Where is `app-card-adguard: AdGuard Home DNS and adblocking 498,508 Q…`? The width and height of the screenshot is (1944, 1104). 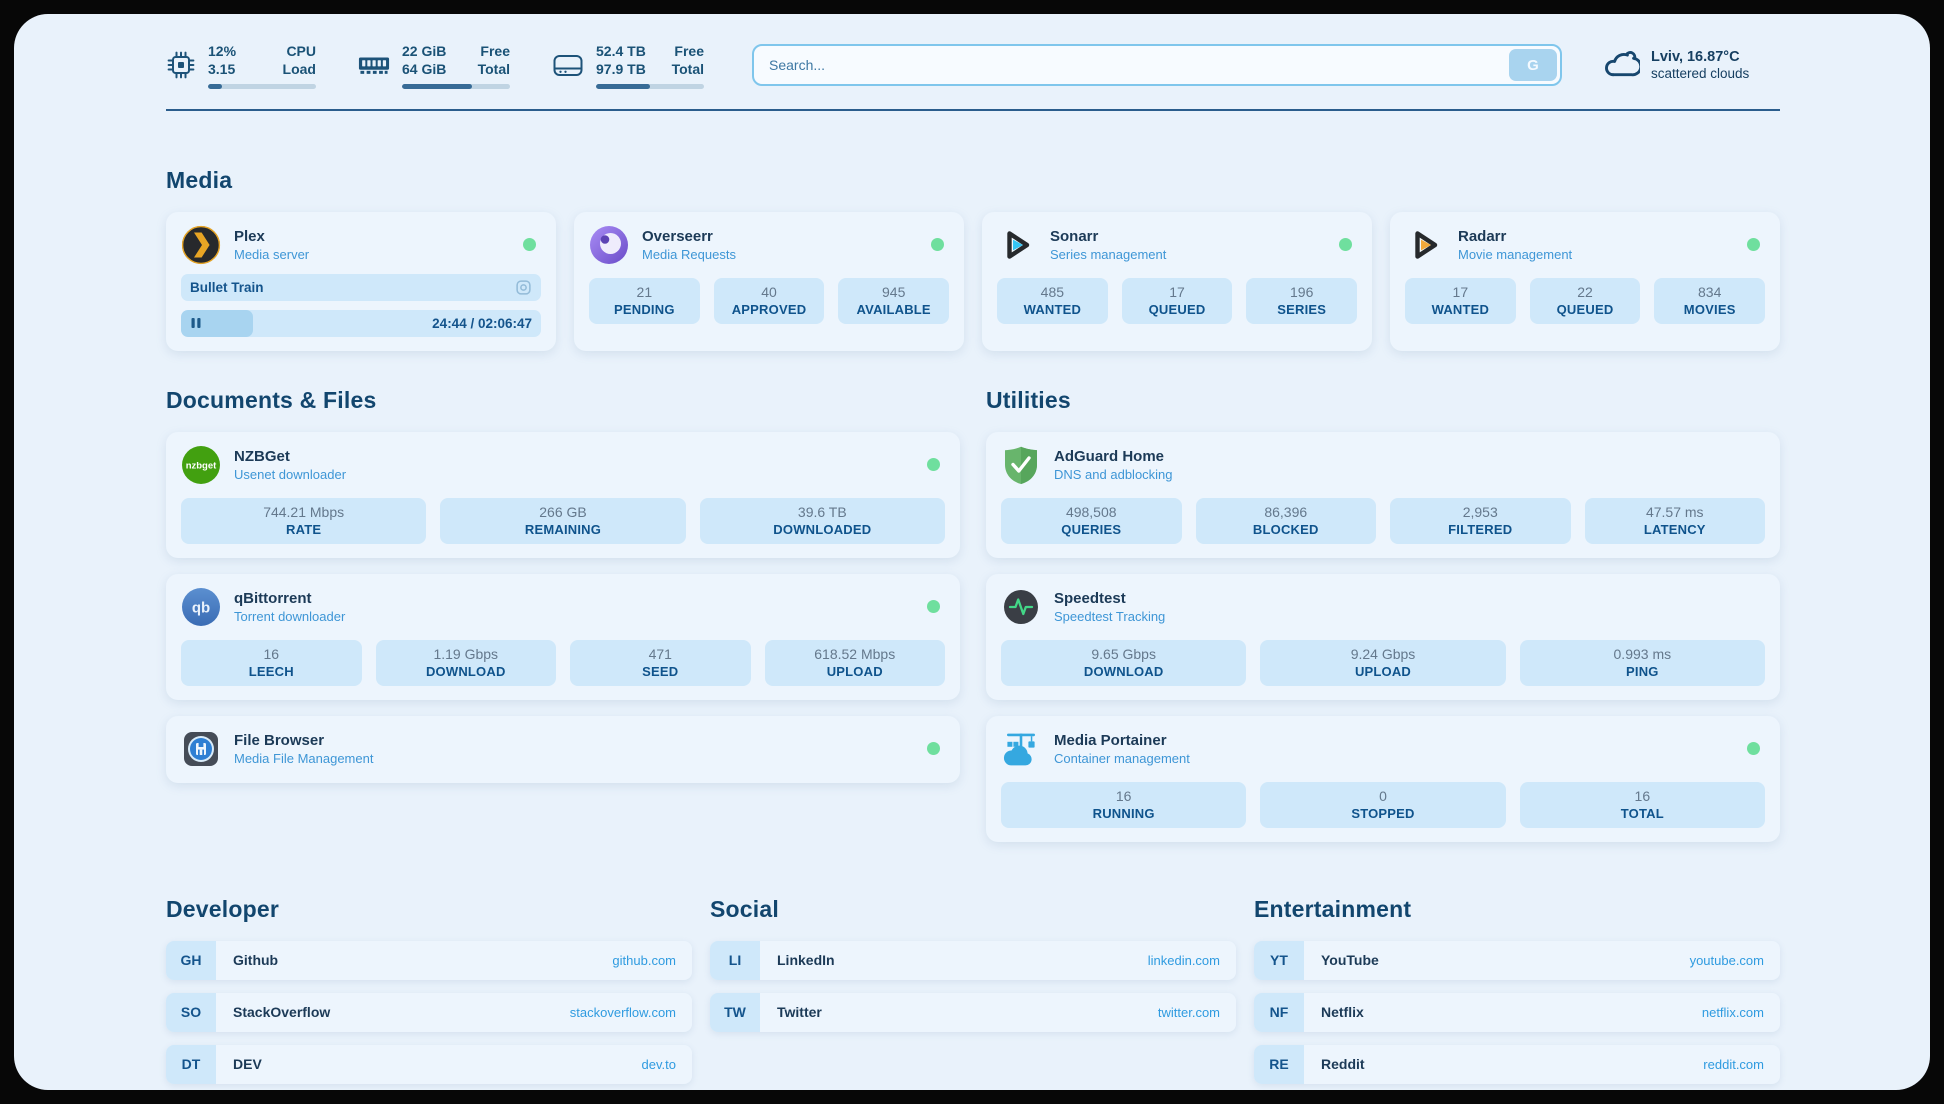 app-card-adguard: AdGuard Home DNS and adblocking 498,508 Q… is located at coordinates (1383, 494).